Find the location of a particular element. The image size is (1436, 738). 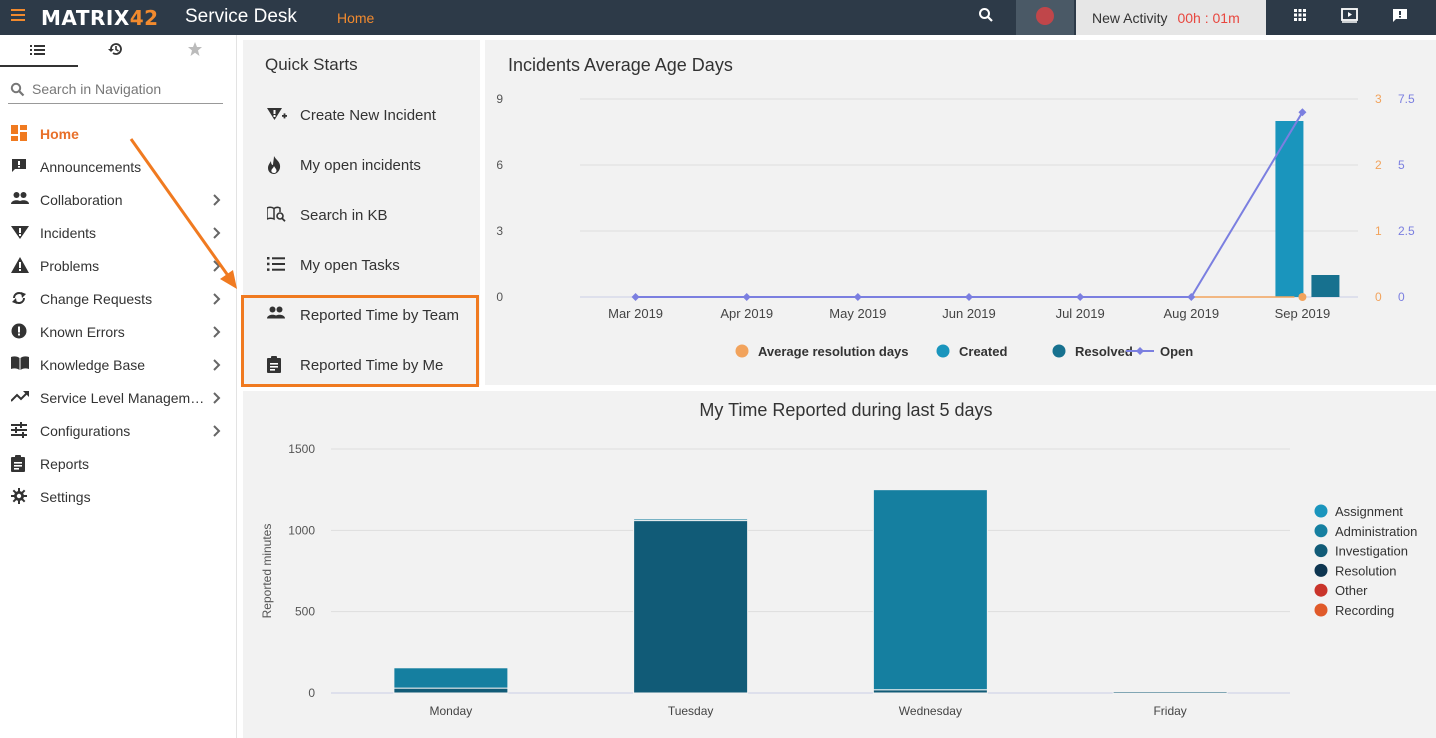

chart-title: Incidents Average Age Days is located at coordinates (620, 65).